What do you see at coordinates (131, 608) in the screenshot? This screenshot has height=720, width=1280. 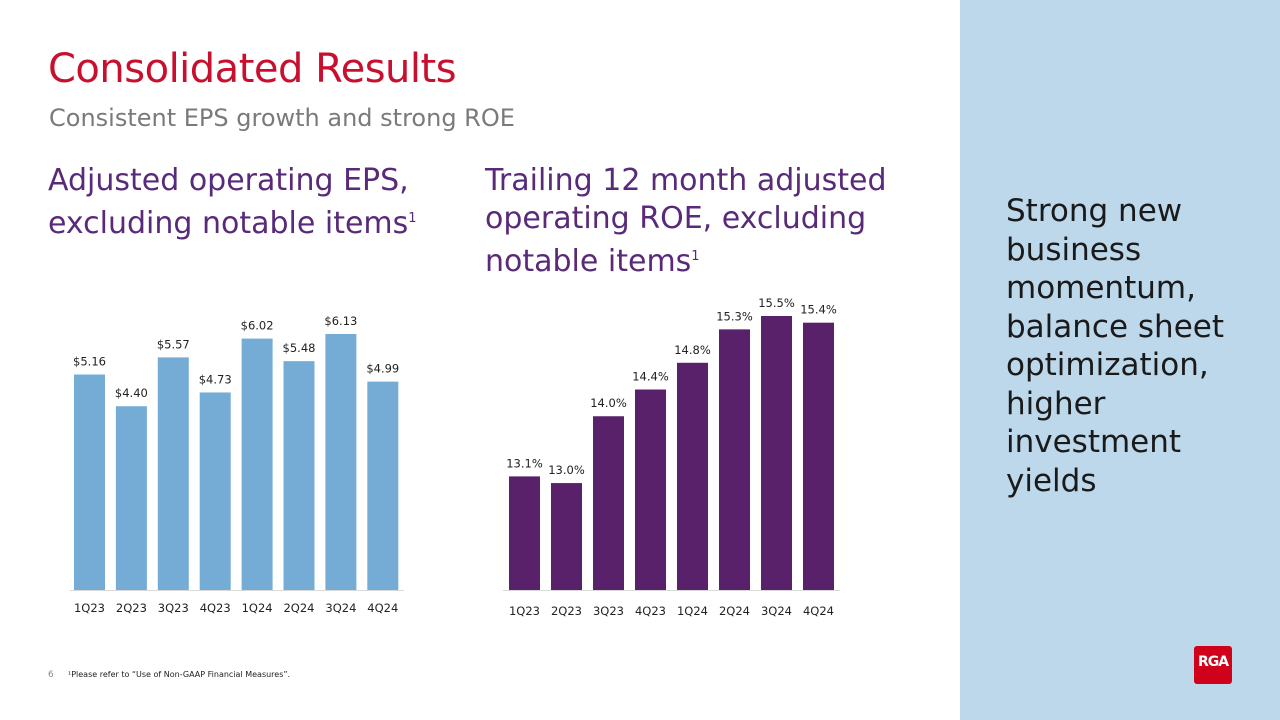 I see `eps-tick-label-2q23: 2Q23` at bounding box center [131, 608].